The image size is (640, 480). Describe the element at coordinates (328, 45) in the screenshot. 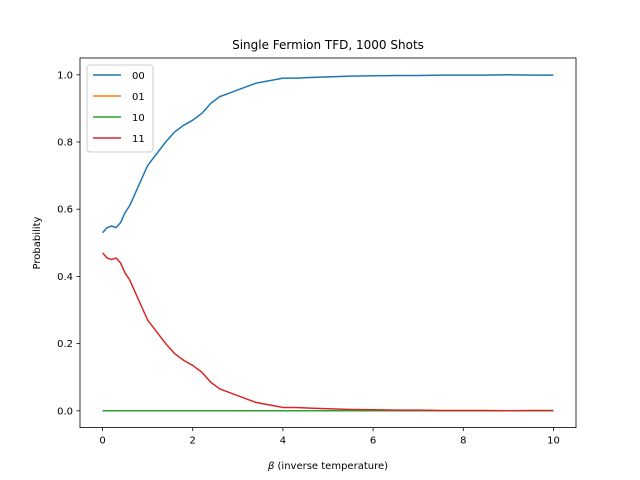

I see `chart-title: Single Fermion TFD, 1000 Shots` at that location.